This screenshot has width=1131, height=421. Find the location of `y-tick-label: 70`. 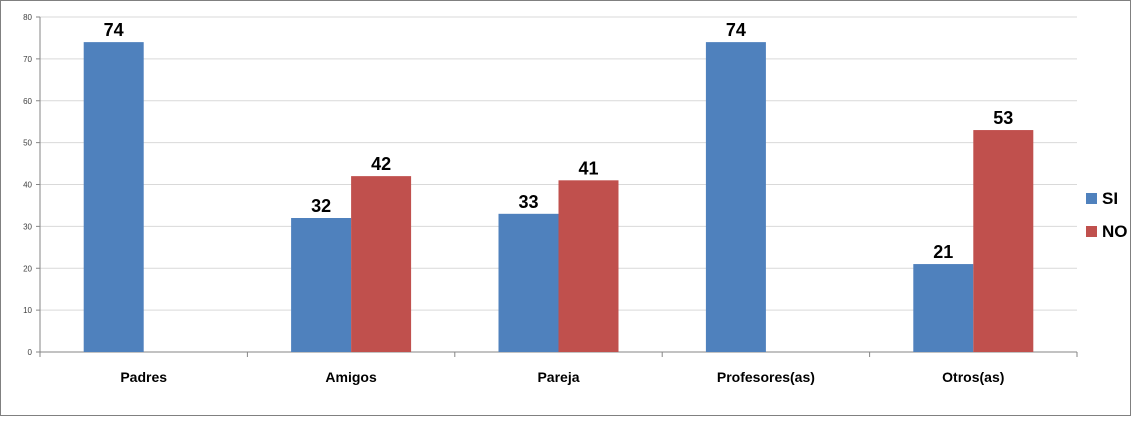

y-tick-label: 70 is located at coordinates (27, 59).